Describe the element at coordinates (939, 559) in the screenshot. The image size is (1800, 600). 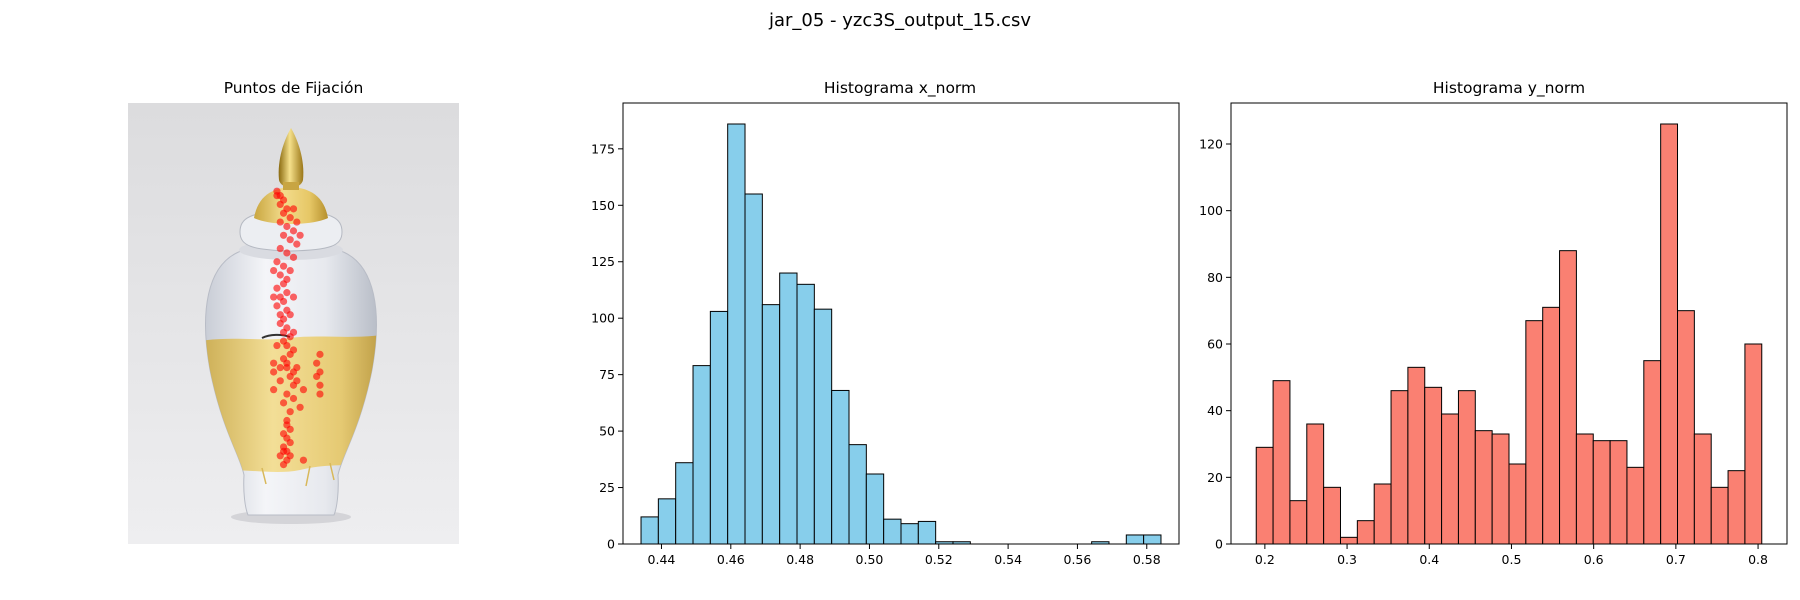
I see `hist-x-xtick-label: 0.52` at that location.